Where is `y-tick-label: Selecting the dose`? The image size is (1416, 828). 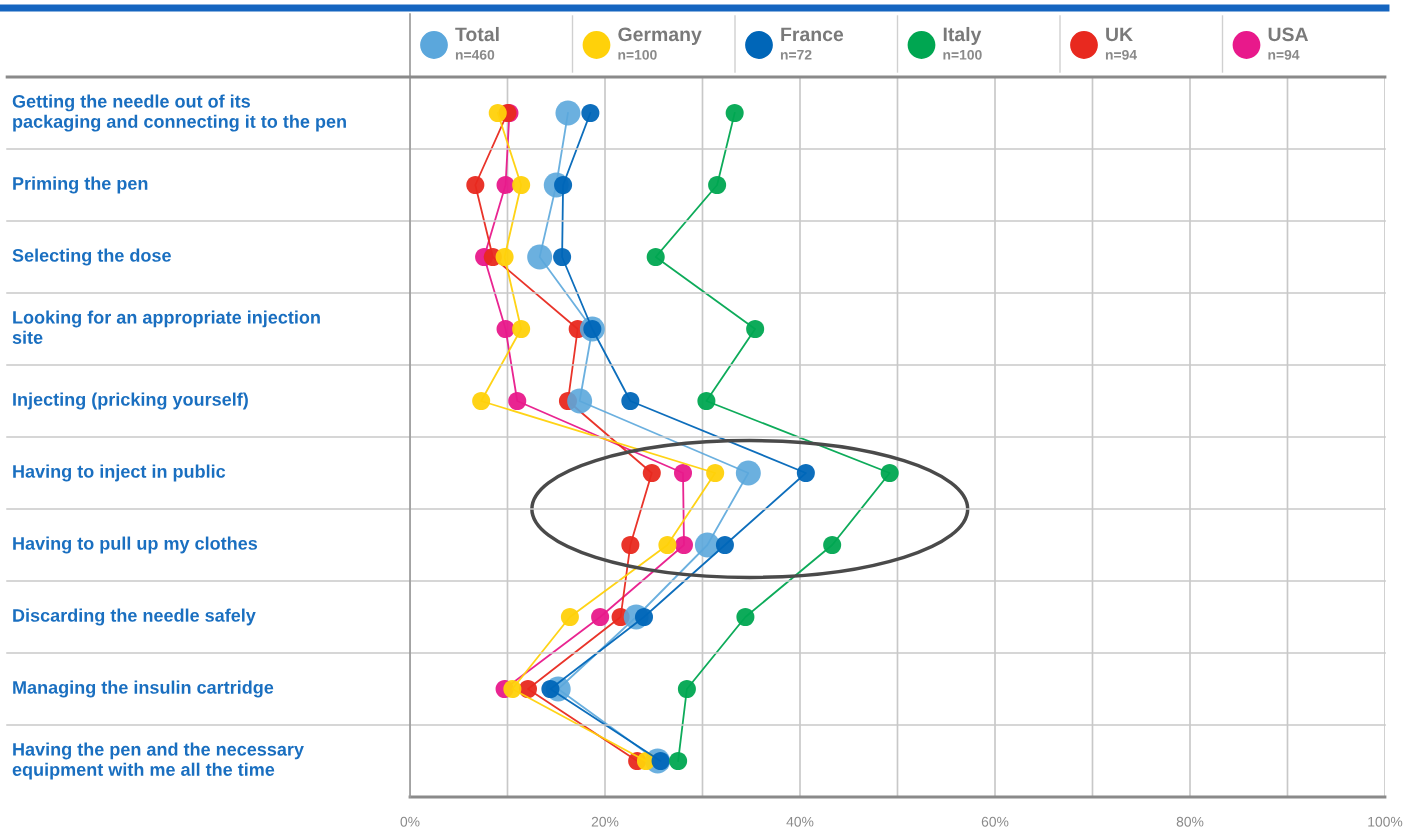
y-tick-label: Selecting the dose is located at coordinates (91, 257).